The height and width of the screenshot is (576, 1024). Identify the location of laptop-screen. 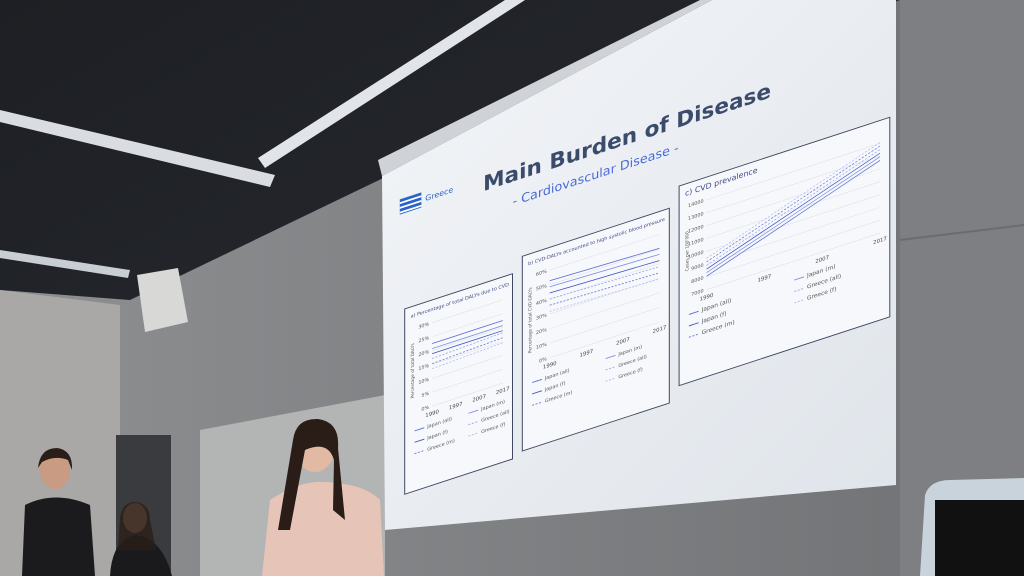
(979, 538).